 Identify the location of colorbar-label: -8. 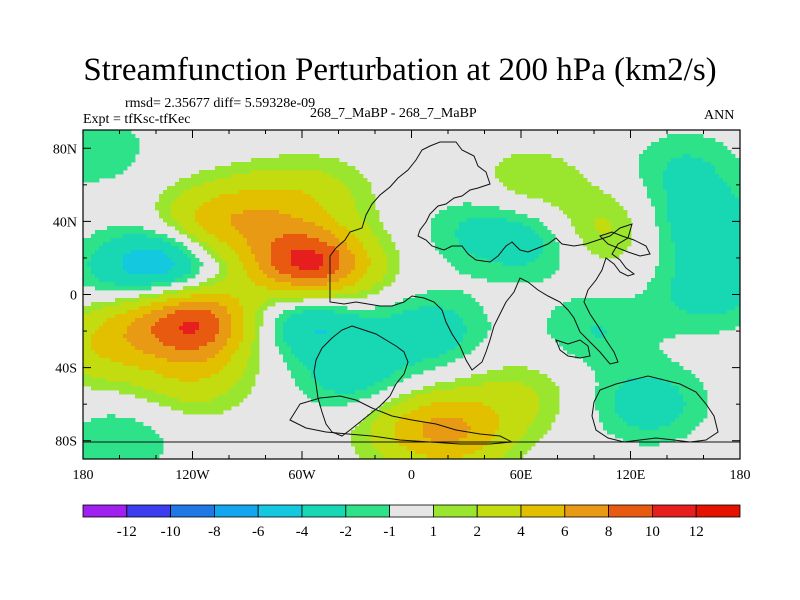
(214, 532).